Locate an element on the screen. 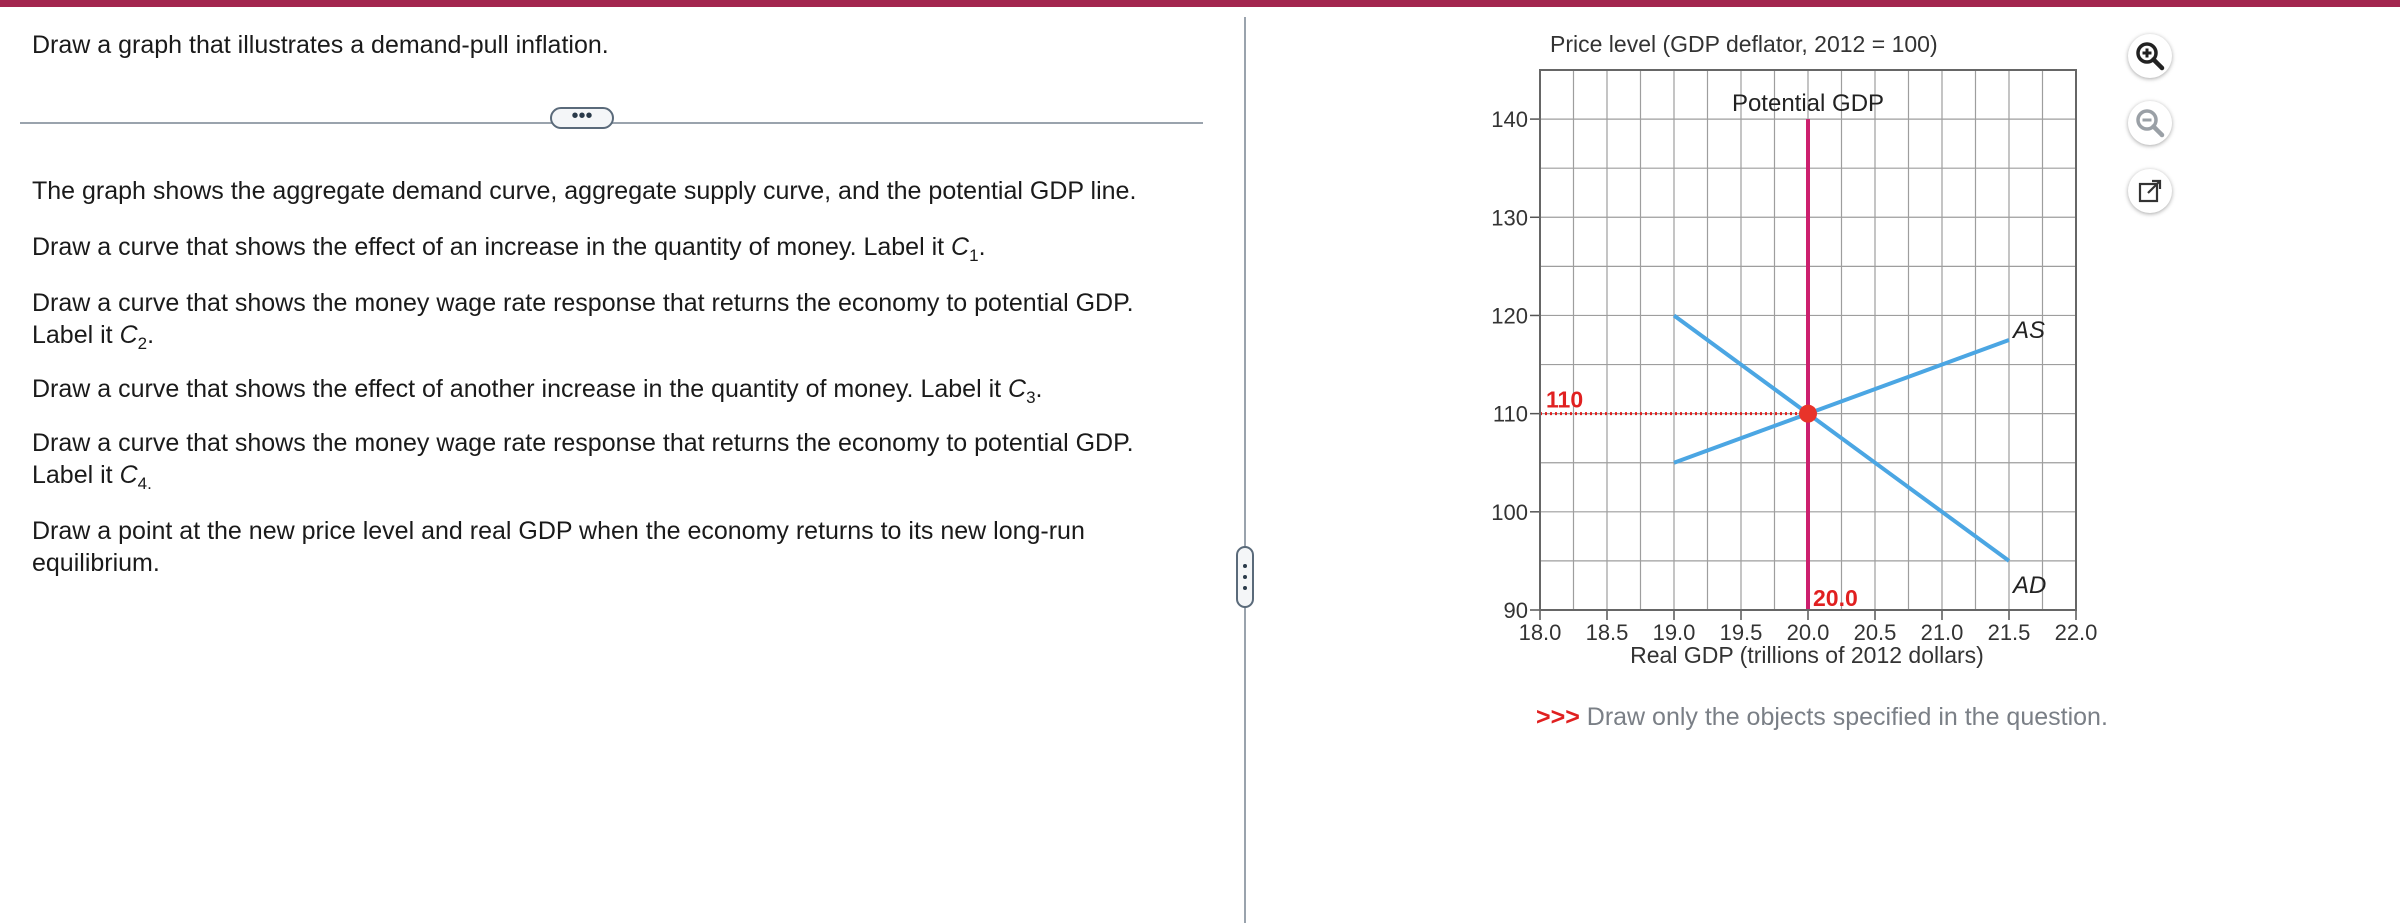  y-tick-label: 120 is located at coordinates (1509, 315).